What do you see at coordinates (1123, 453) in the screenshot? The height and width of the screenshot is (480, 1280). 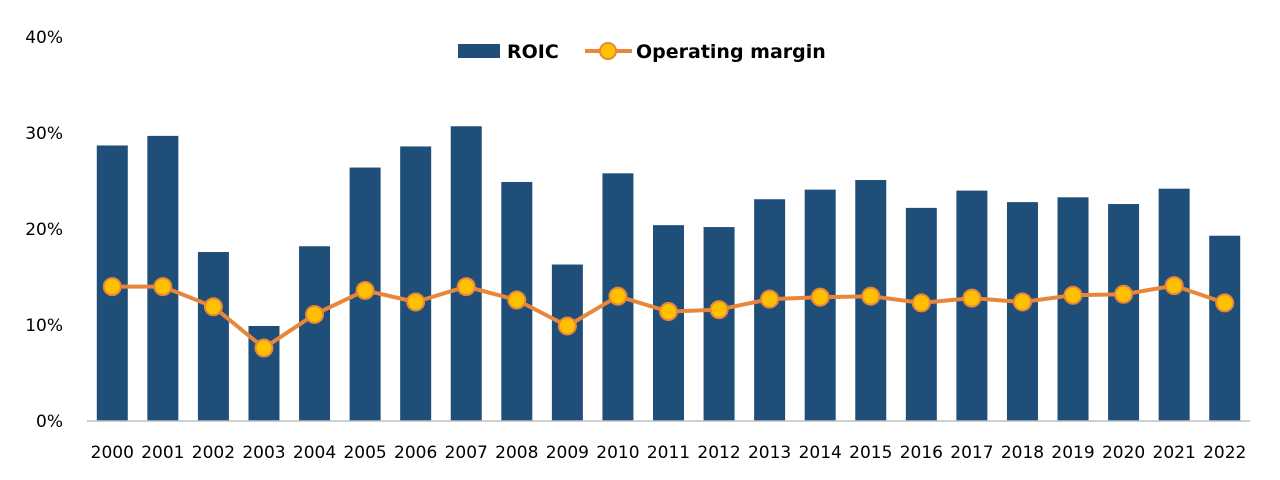 I see `x-tick-label: 2020` at bounding box center [1123, 453].